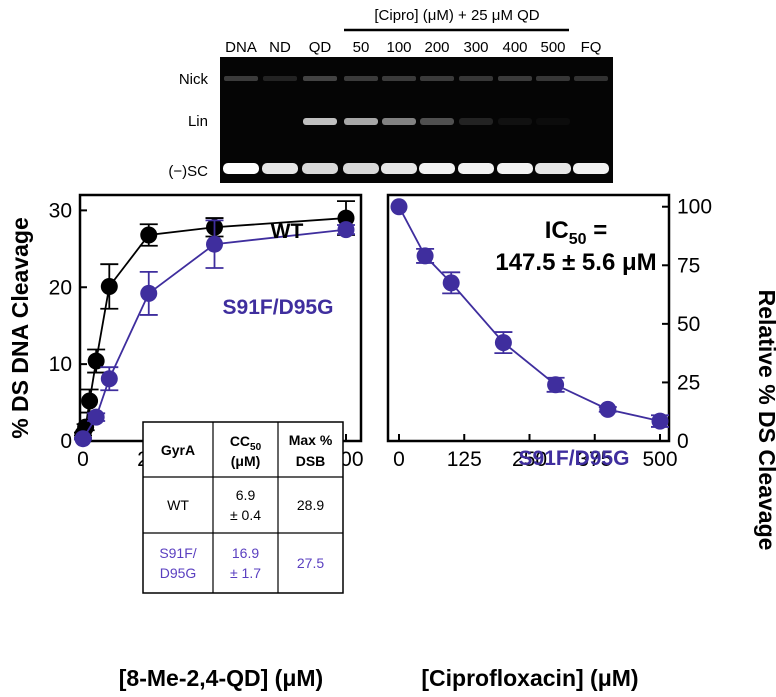 This screenshot has width=776, height=697. I want to click on y-tick-label: 10, so click(60, 364).